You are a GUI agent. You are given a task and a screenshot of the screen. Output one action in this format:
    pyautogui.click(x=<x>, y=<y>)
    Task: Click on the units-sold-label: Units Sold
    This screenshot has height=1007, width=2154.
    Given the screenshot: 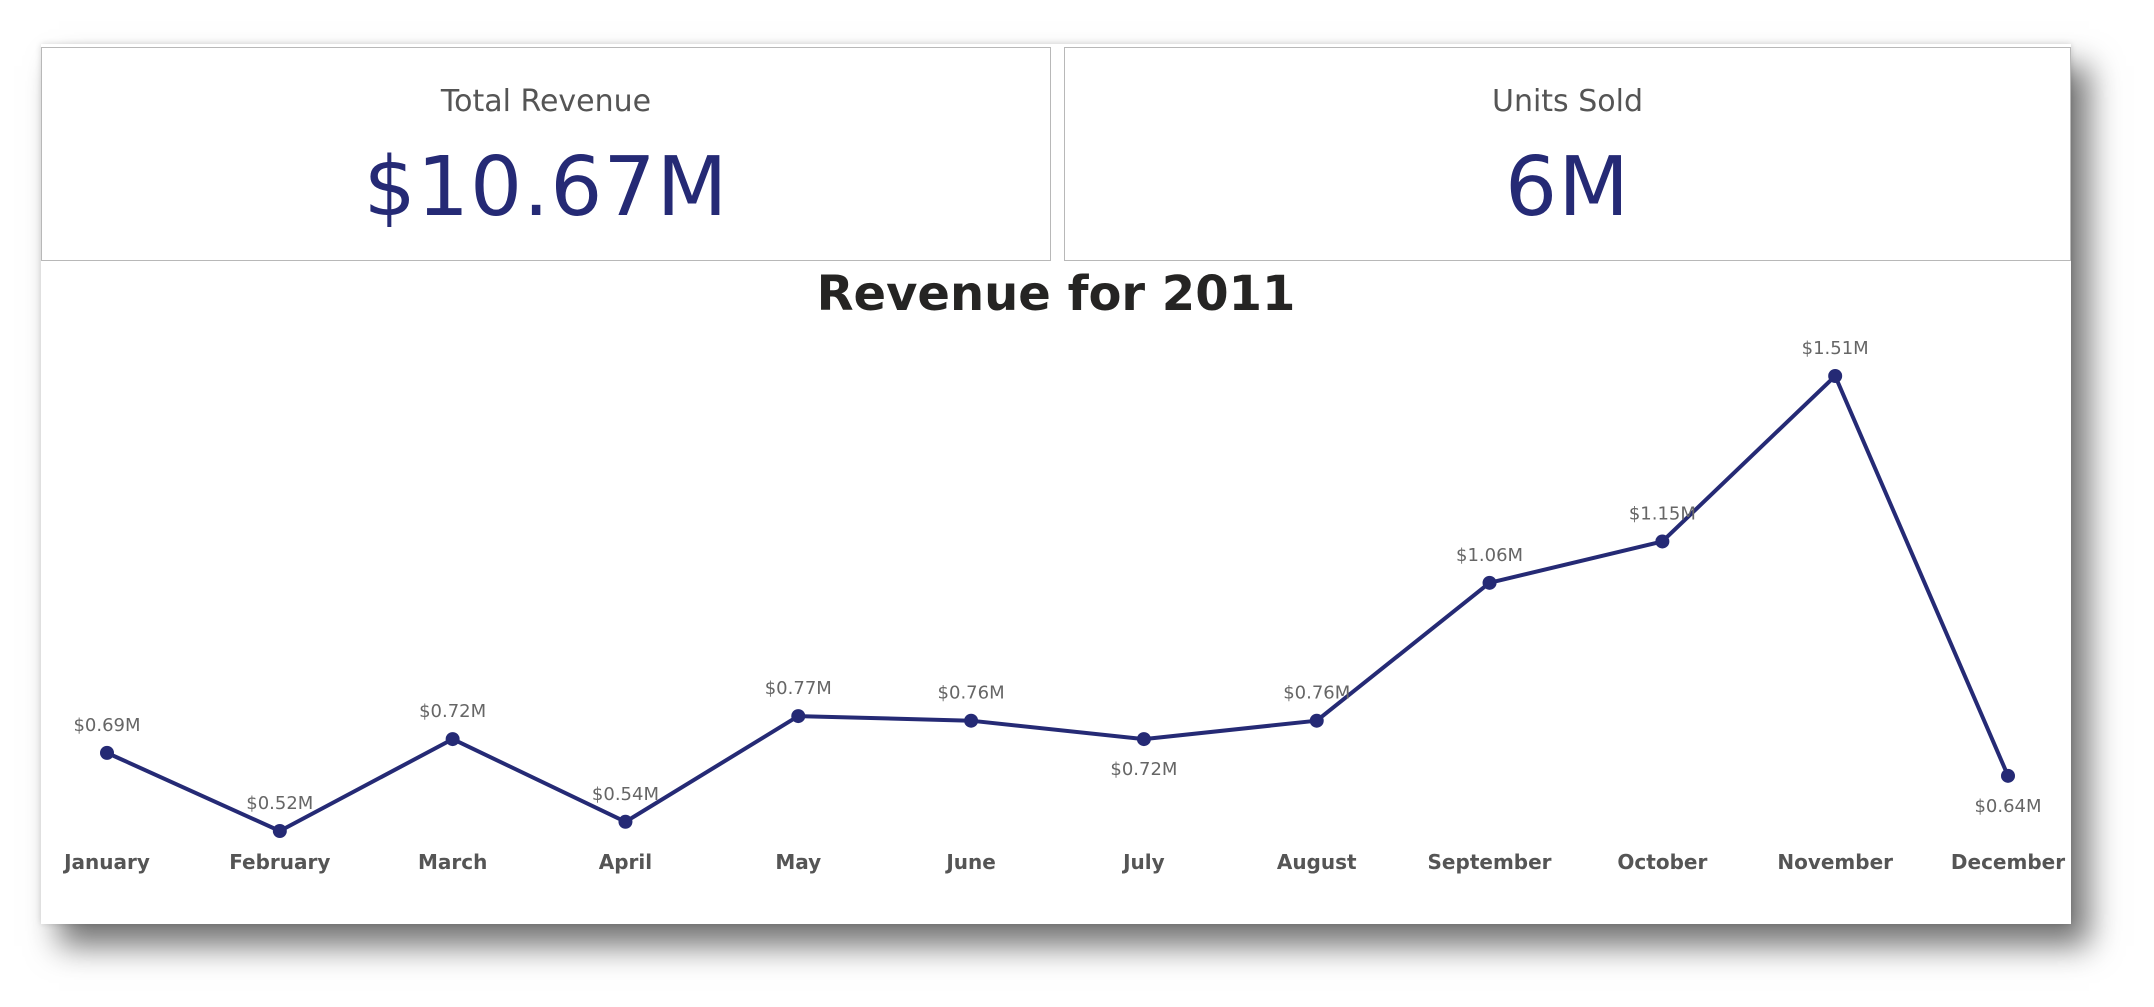 What is the action you would take?
    pyautogui.click(x=1567, y=101)
    